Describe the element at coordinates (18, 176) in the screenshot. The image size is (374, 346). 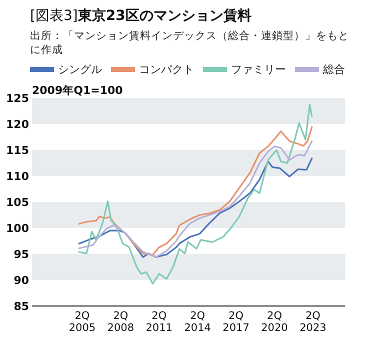
I see `y-tick-label: 110` at that location.